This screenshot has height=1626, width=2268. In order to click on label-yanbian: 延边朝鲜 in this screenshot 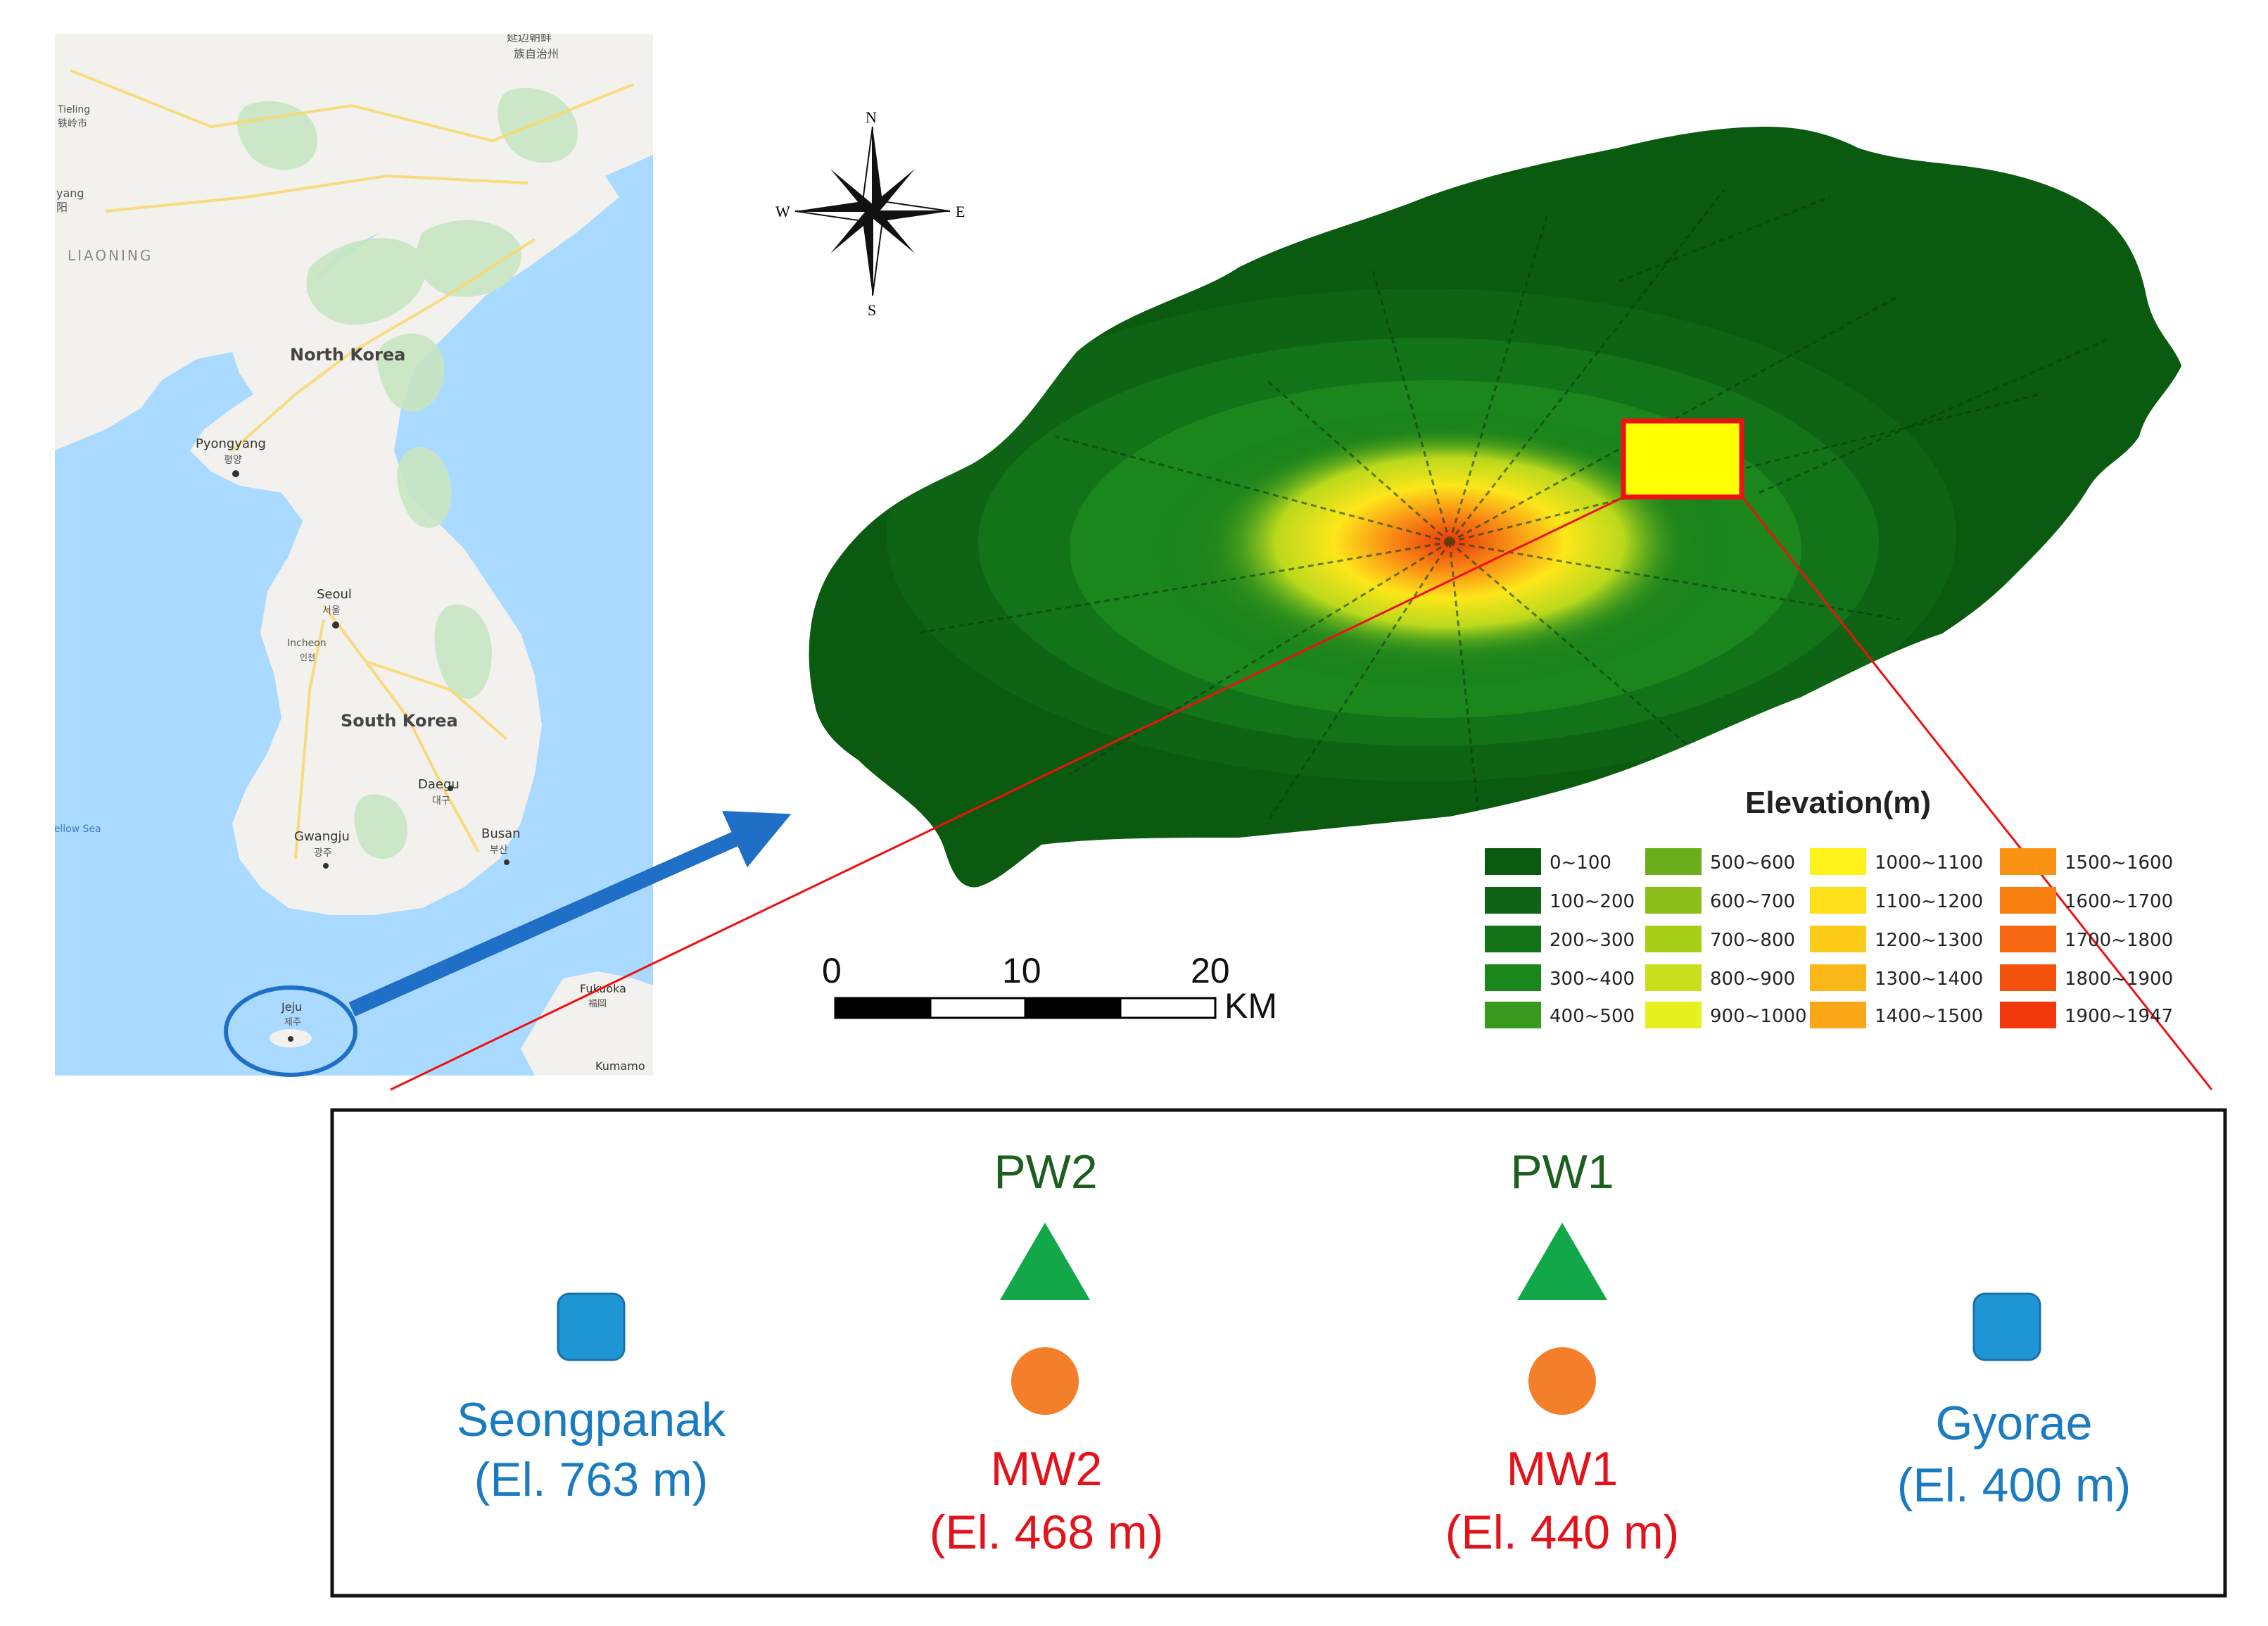, I will do `click(529, 37)`.